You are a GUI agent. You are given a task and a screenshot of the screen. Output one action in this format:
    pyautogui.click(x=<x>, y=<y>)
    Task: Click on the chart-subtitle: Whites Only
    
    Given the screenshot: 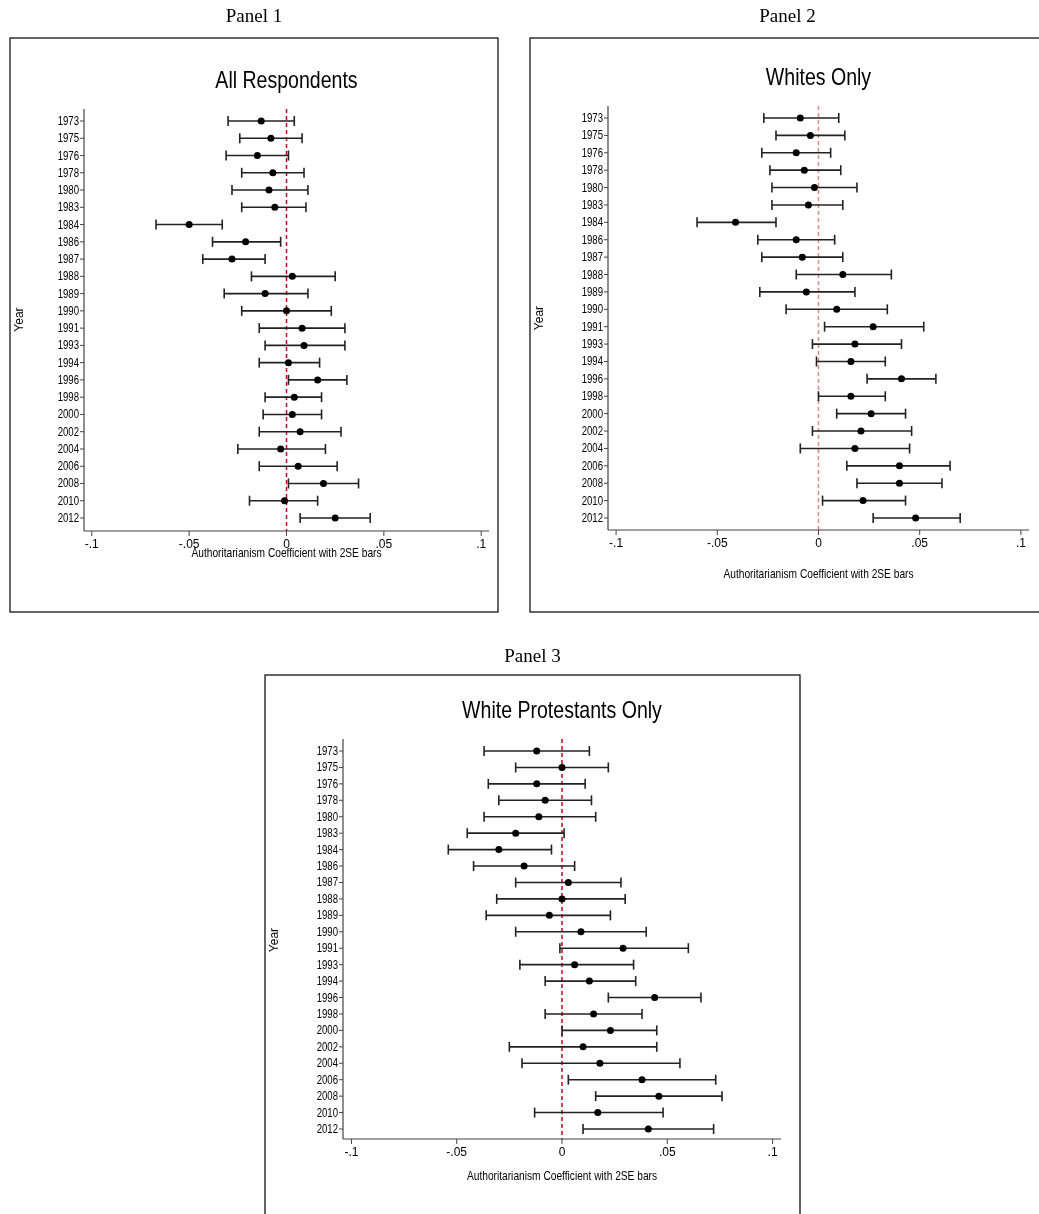 What is the action you would take?
    pyautogui.click(x=818, y=77)
    